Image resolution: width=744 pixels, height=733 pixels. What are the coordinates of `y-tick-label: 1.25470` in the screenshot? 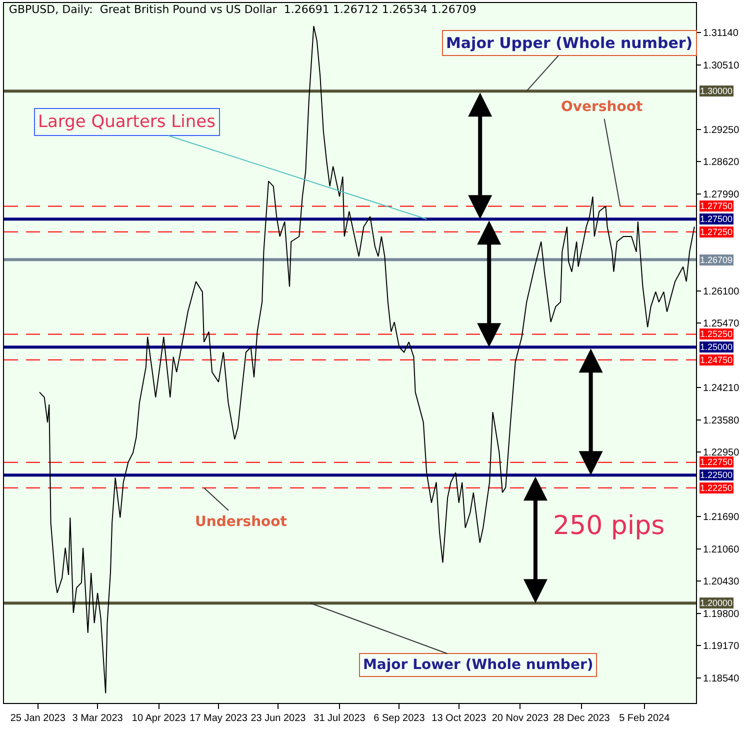 It's located at (721, 324).